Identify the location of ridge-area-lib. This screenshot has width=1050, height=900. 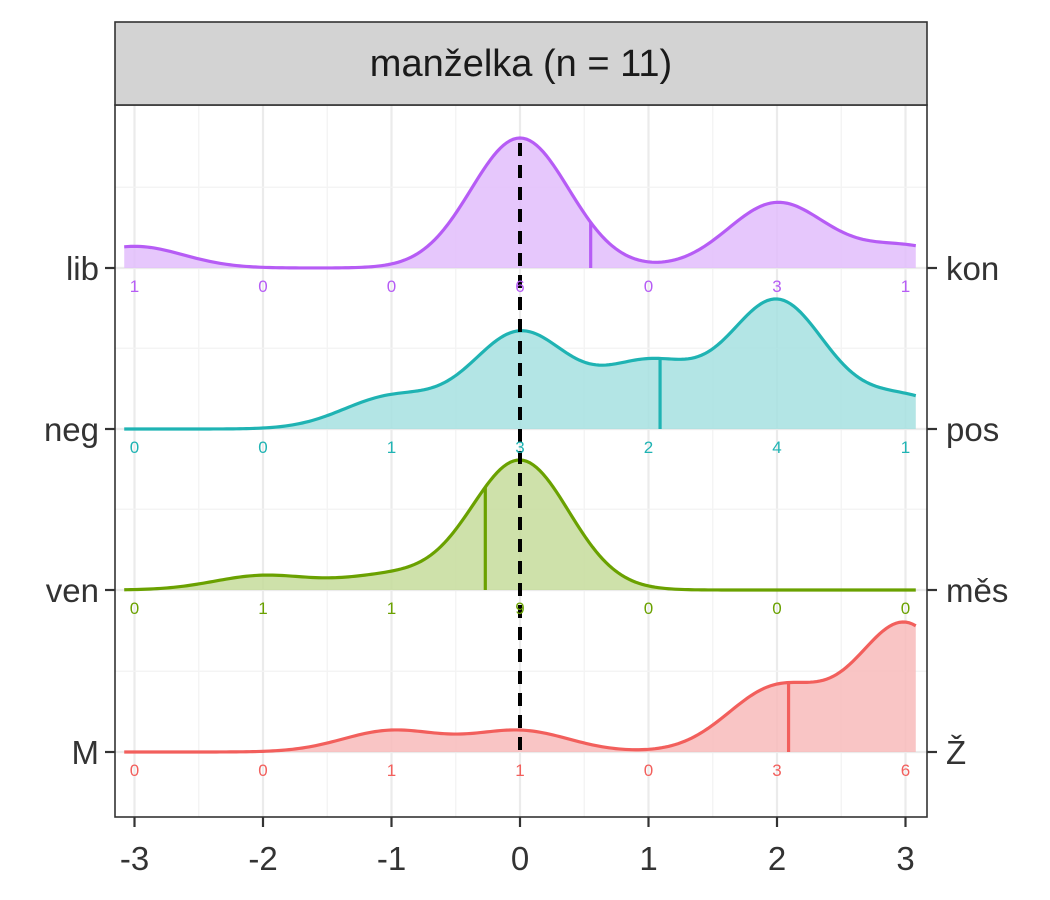
(520, 203).